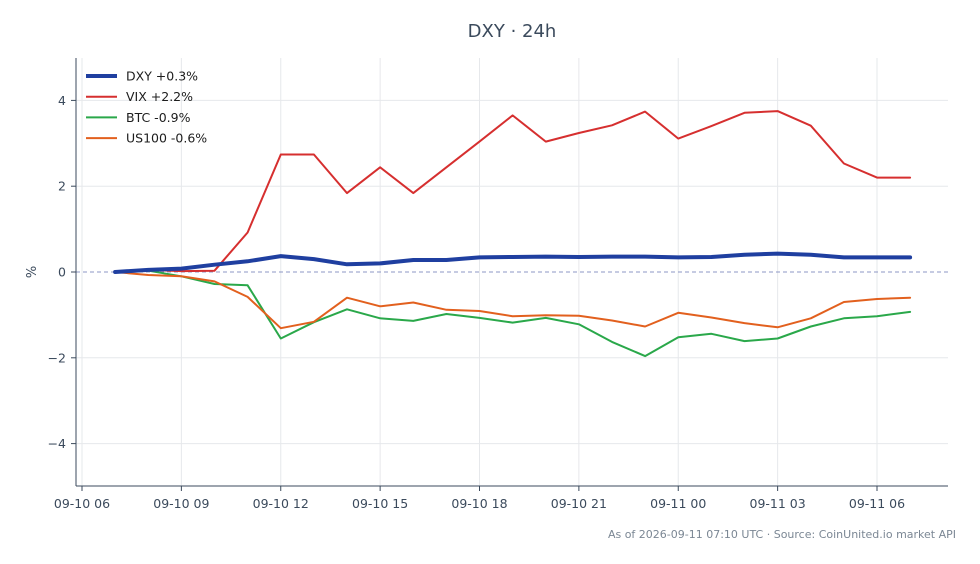  I want to click on y-tick-label: −4, so click(57, 443).